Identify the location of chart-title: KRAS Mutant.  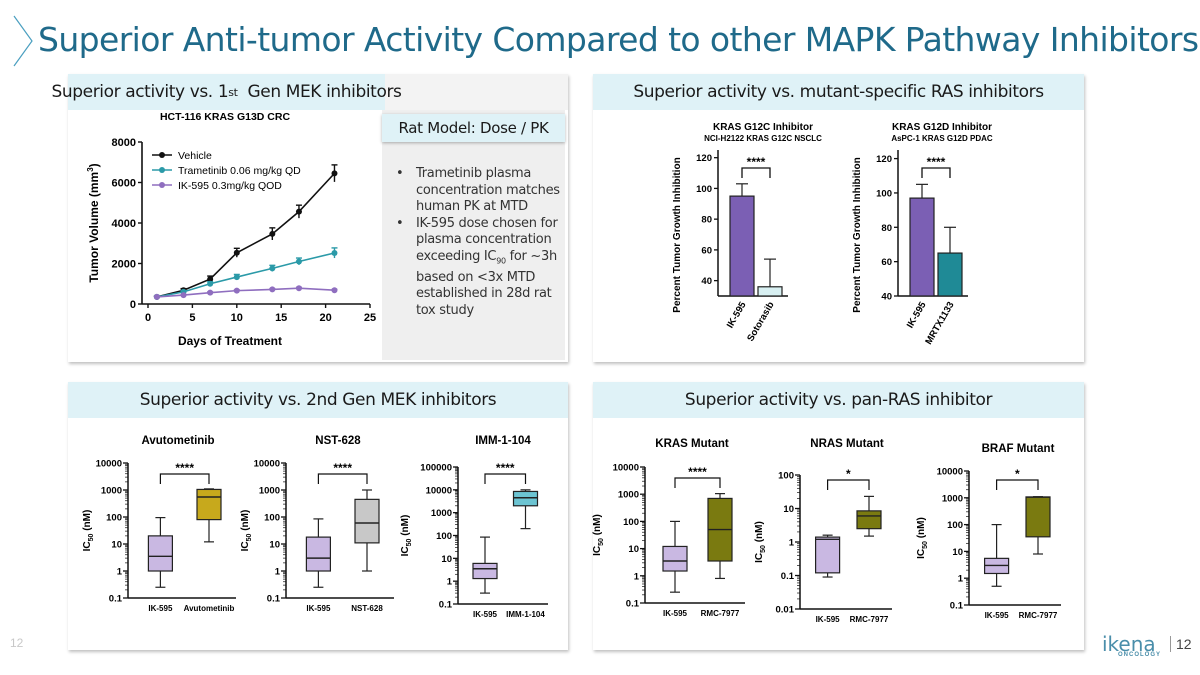
(692, 444).